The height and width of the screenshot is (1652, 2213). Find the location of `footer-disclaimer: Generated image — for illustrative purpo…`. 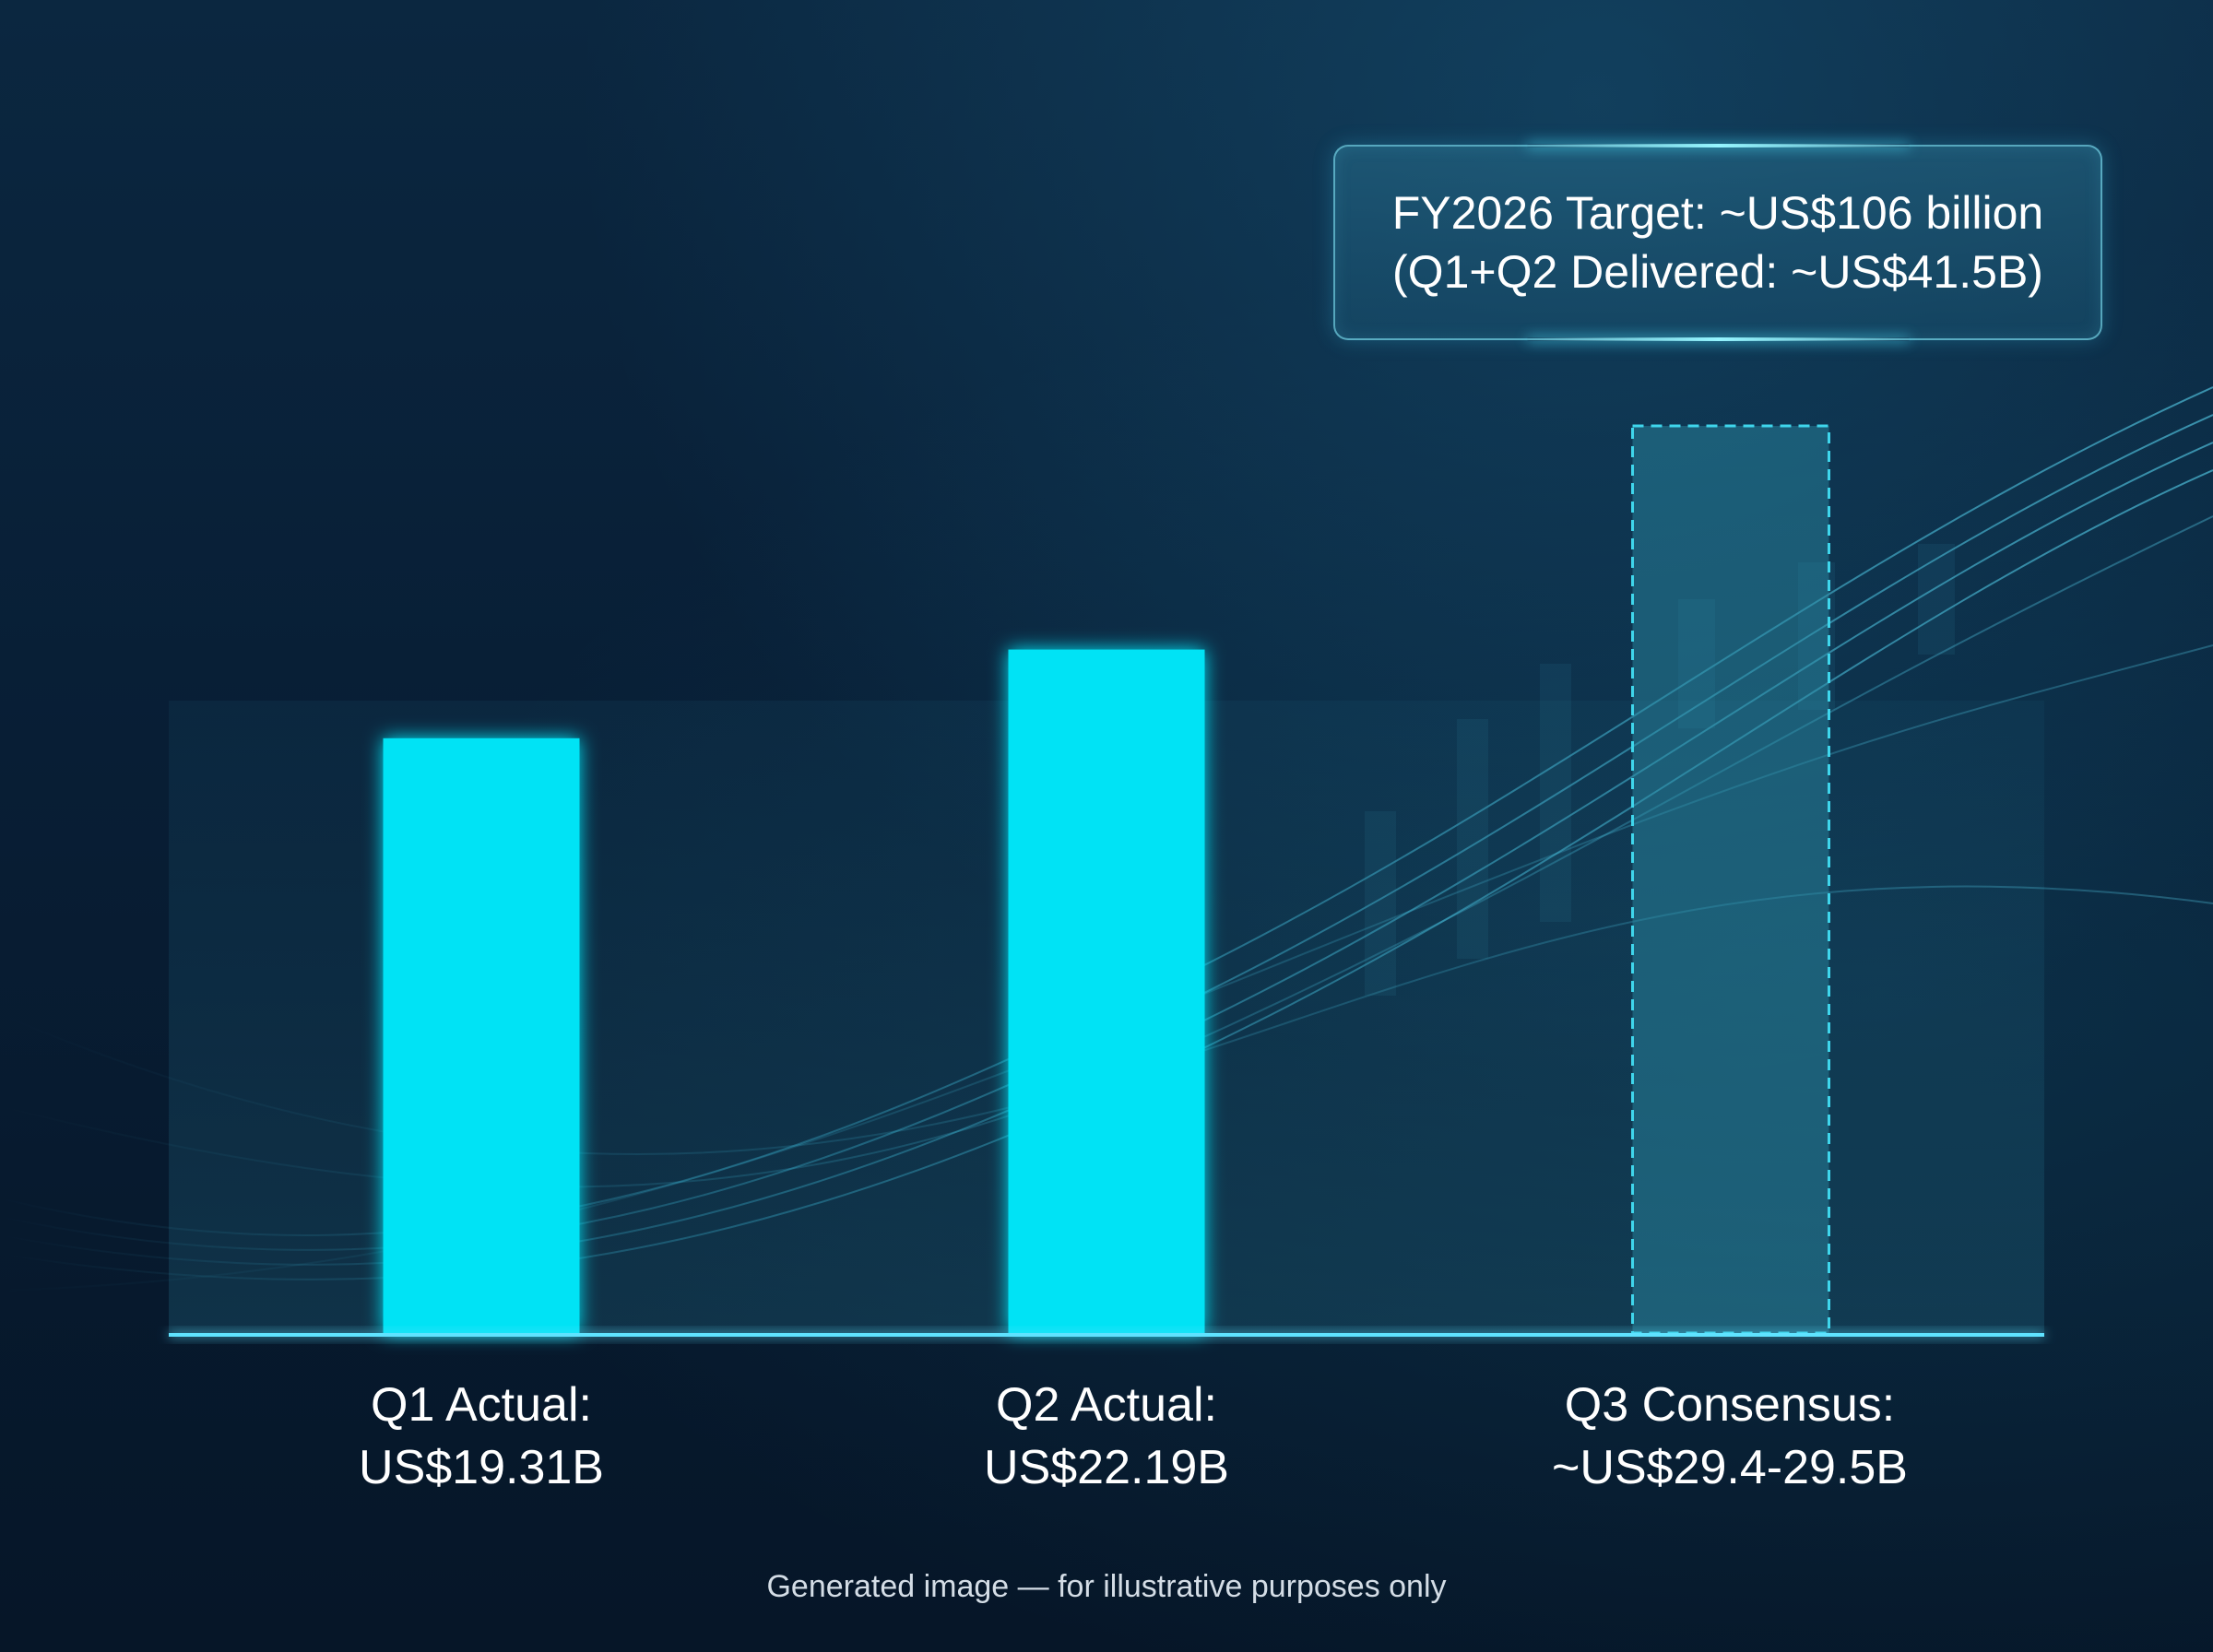

footer-disclaimer: Generated image — for illustrative purpo… is located at coordinates (1106, 1586).